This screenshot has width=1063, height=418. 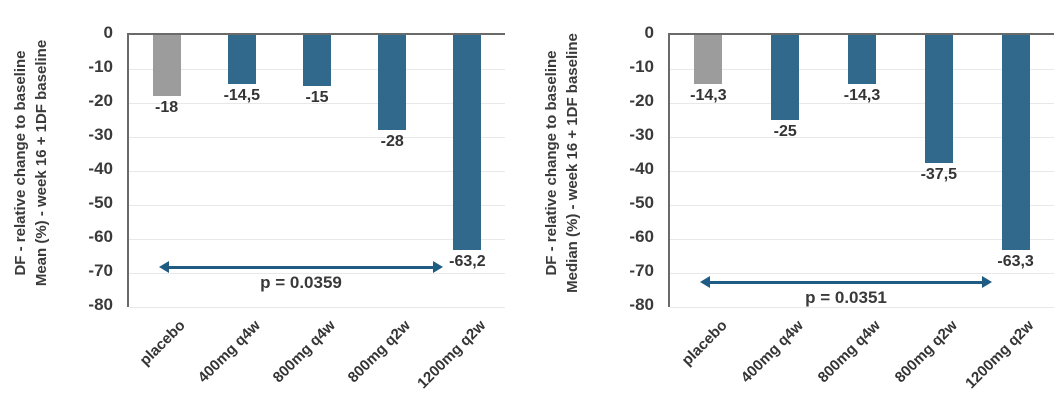 I want to click on p-value-label: p = 0.0351, so click(x=846, y=297).